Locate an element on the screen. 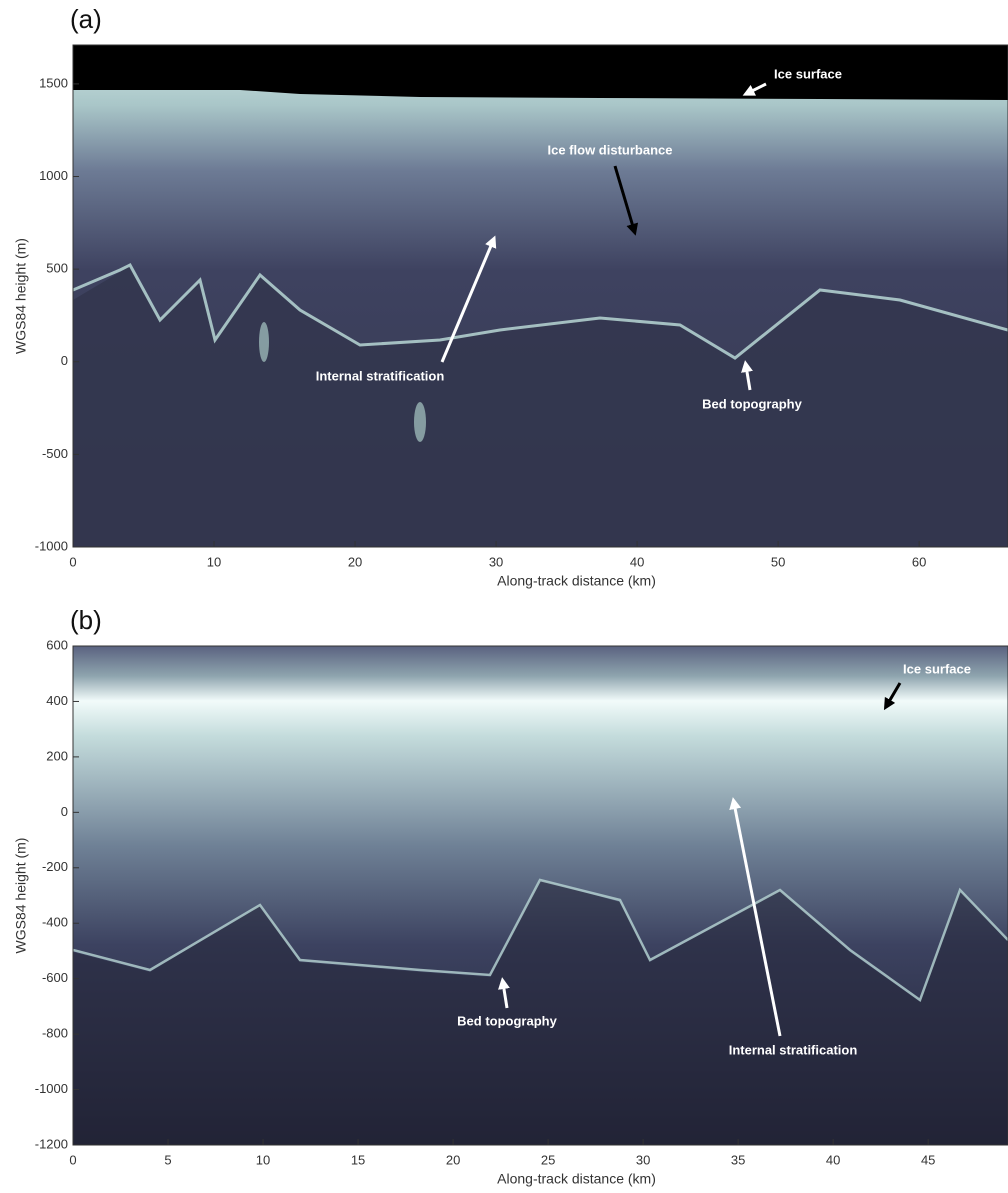  x-tick-label: 25 is located at coordinates (548, 1159).